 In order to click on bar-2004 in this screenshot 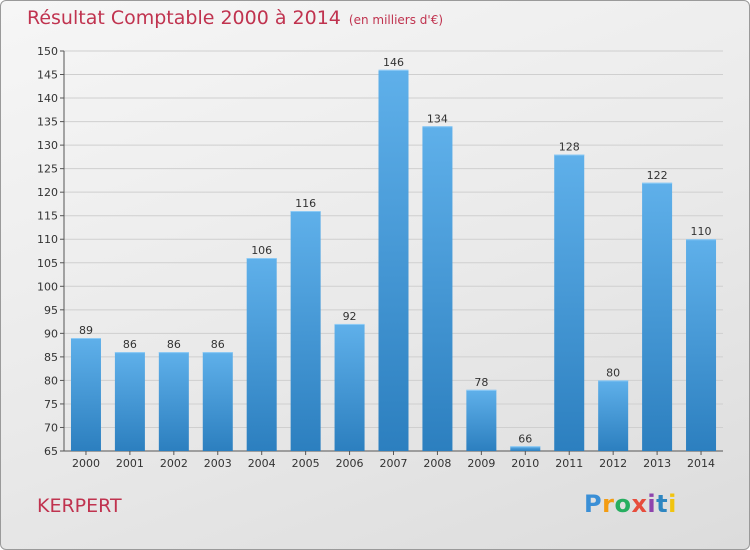, I will do `click(261, 354)`.